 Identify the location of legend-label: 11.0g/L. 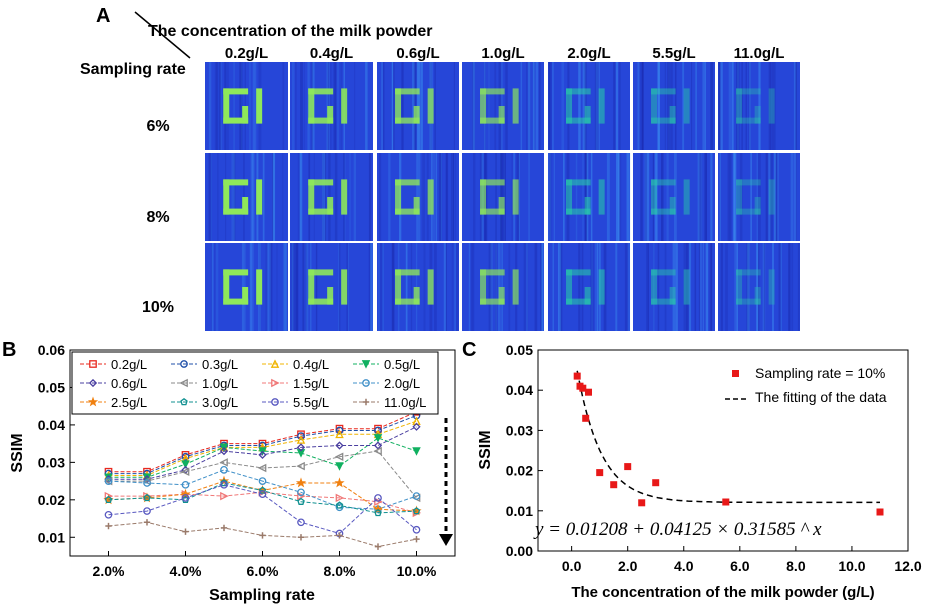
(405, 402).